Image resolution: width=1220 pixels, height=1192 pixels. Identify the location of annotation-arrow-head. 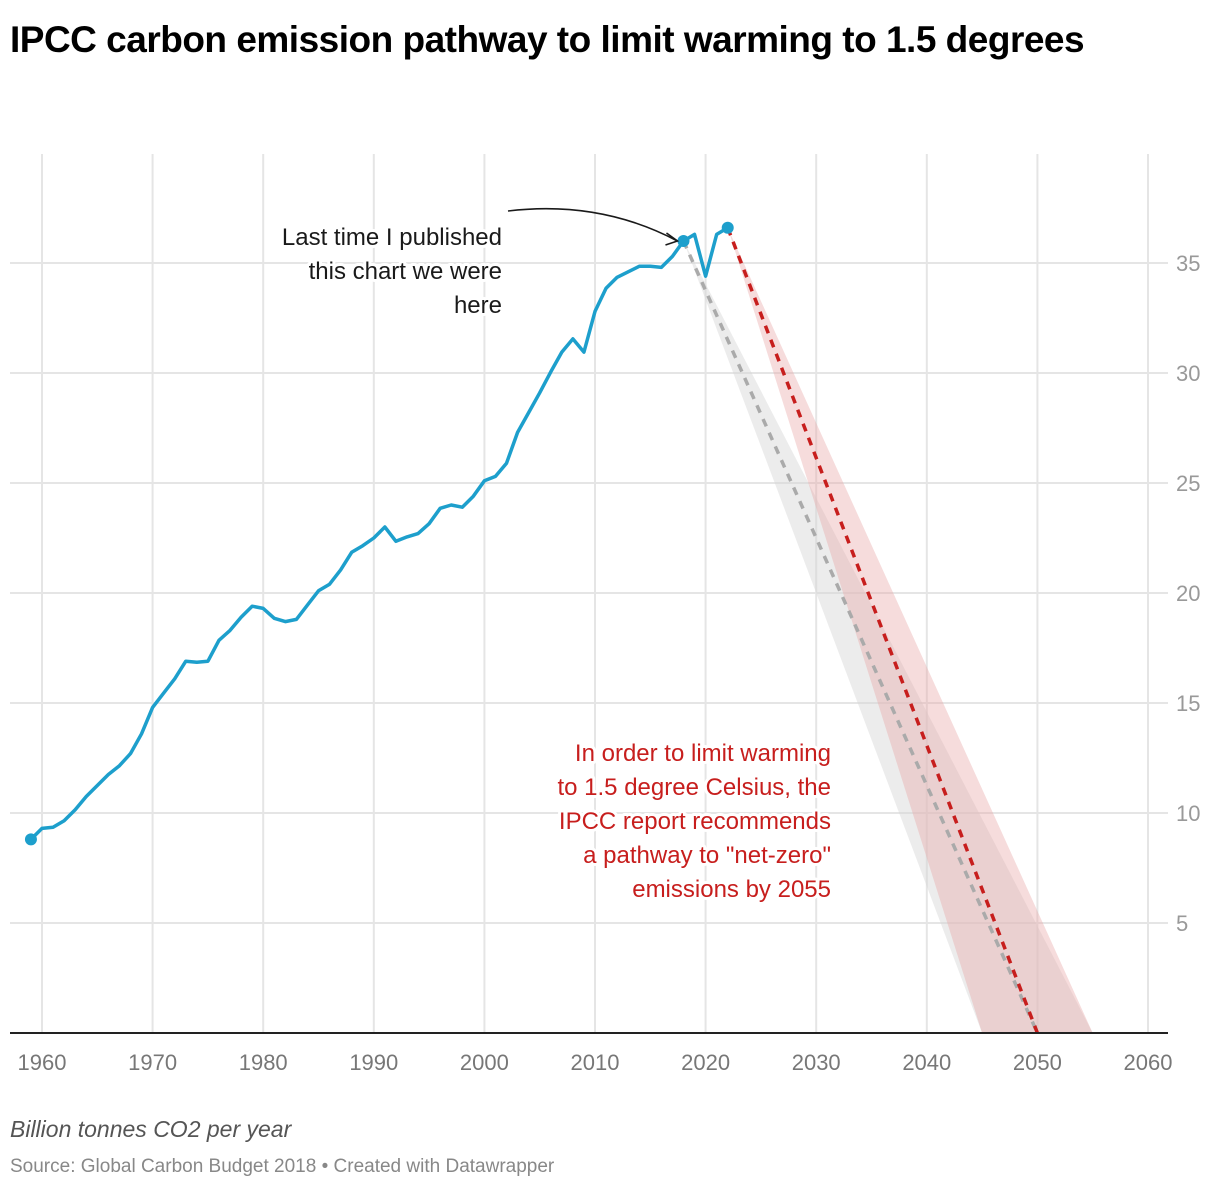
(672, 239).